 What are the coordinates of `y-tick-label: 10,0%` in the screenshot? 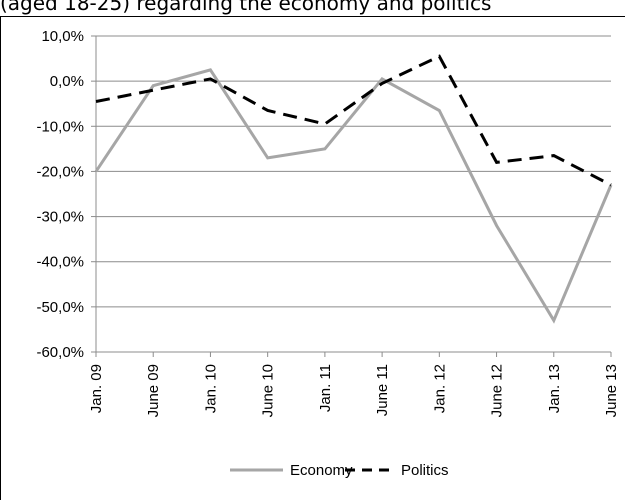 It's located at (62, 36).